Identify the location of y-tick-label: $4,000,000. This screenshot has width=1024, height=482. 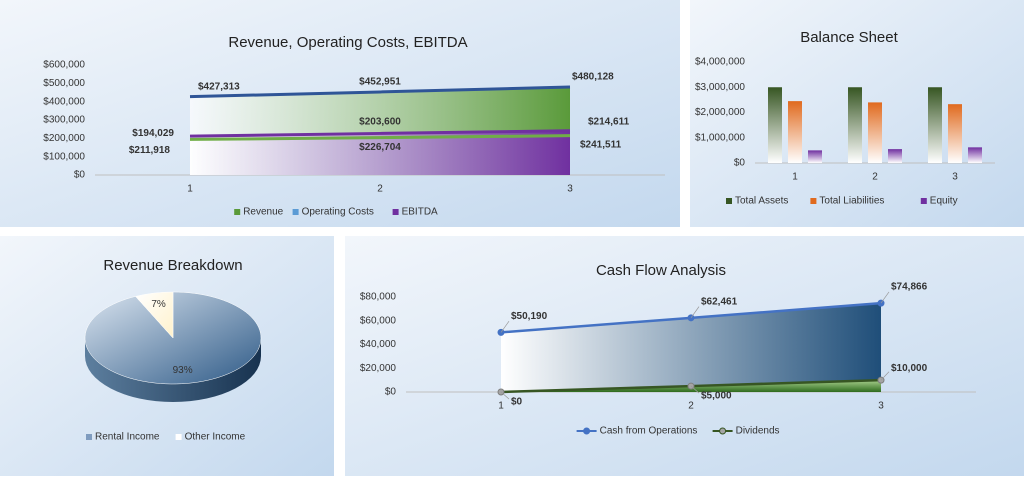
(720, 62).